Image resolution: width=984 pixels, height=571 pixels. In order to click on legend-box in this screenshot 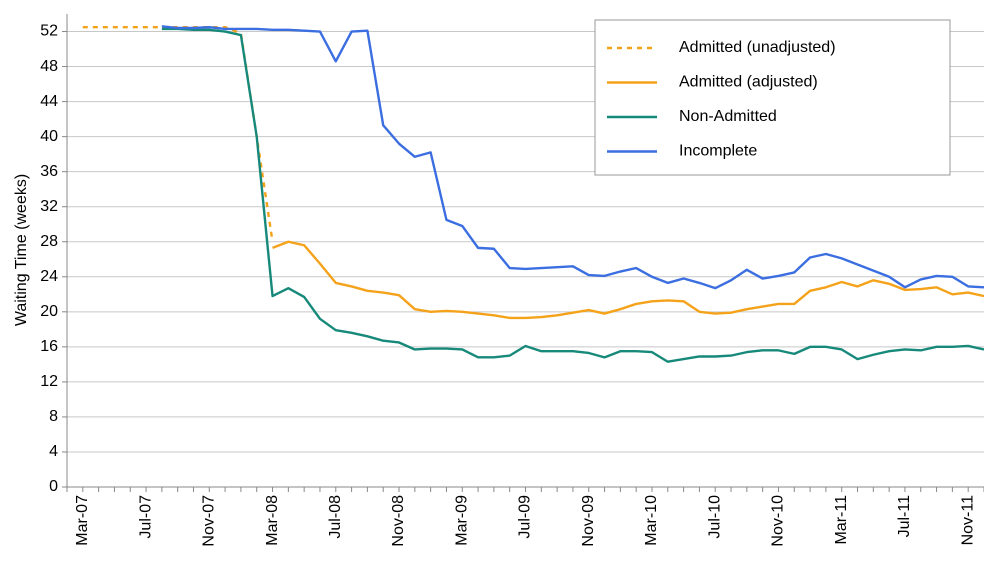, I will do `click(772, 97)`.